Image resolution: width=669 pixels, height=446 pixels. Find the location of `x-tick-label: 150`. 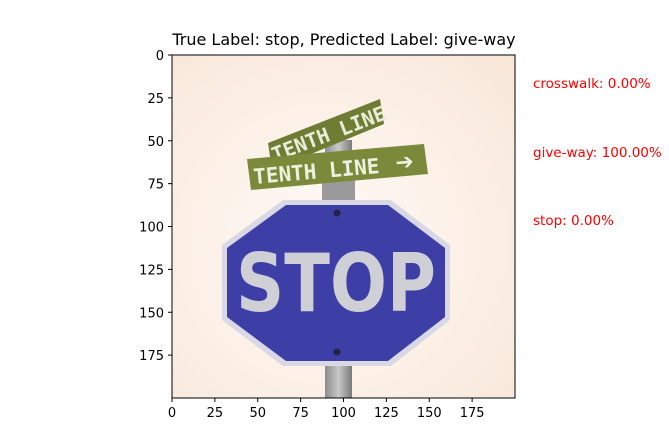

x-tick-label: 150 is located at coordinates (429, 413).